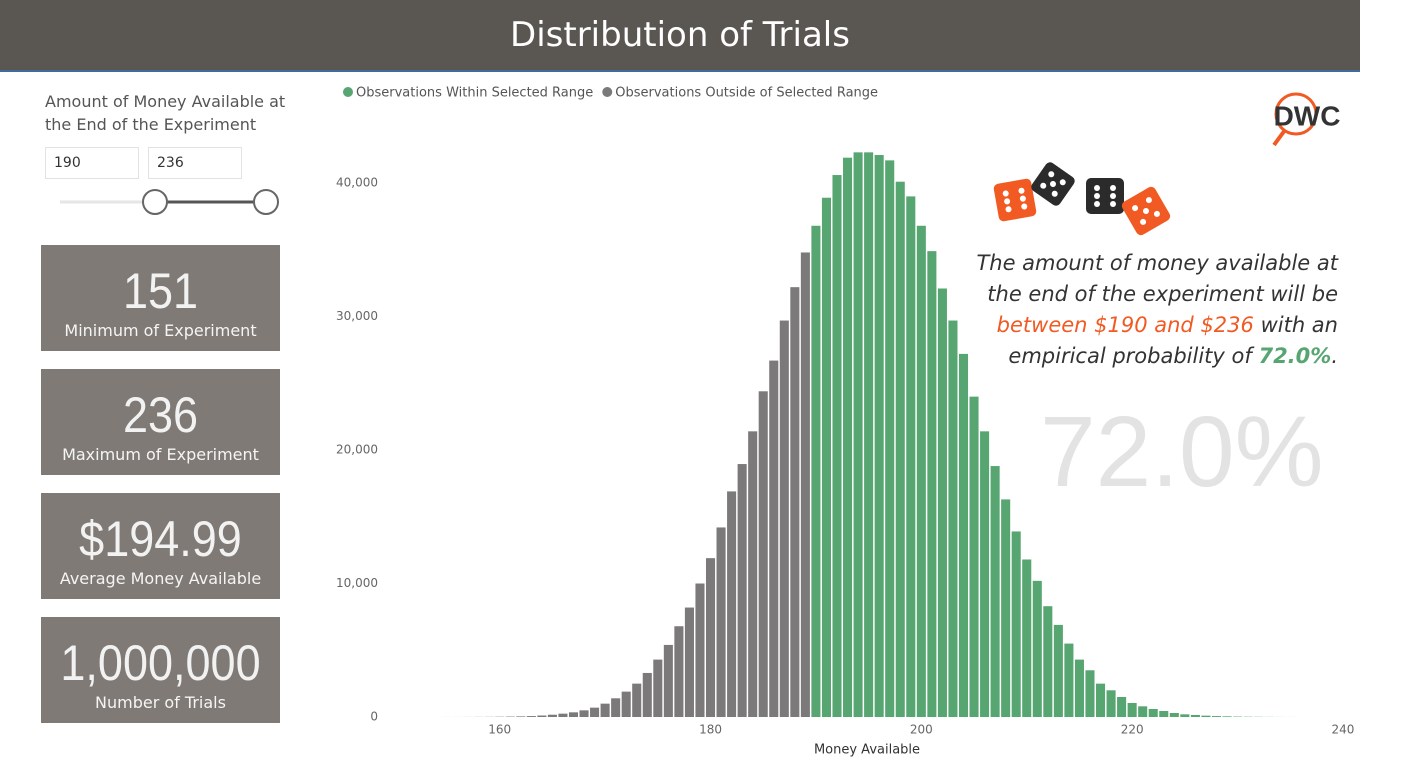  What do you see at coordinates (357, 450) in the screenshot?
I see `y-tick-label: 20,000` at bounding box center [357, 450].